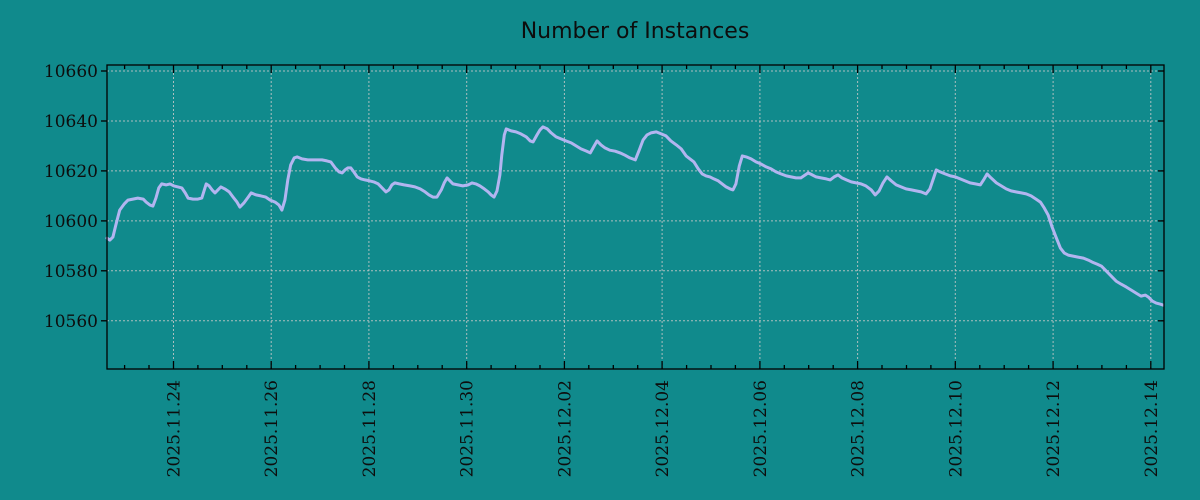  Describe the element at coordinates (565, 428) in the screenshot. I see `x-tick-label: 2025.12.02` at that location.